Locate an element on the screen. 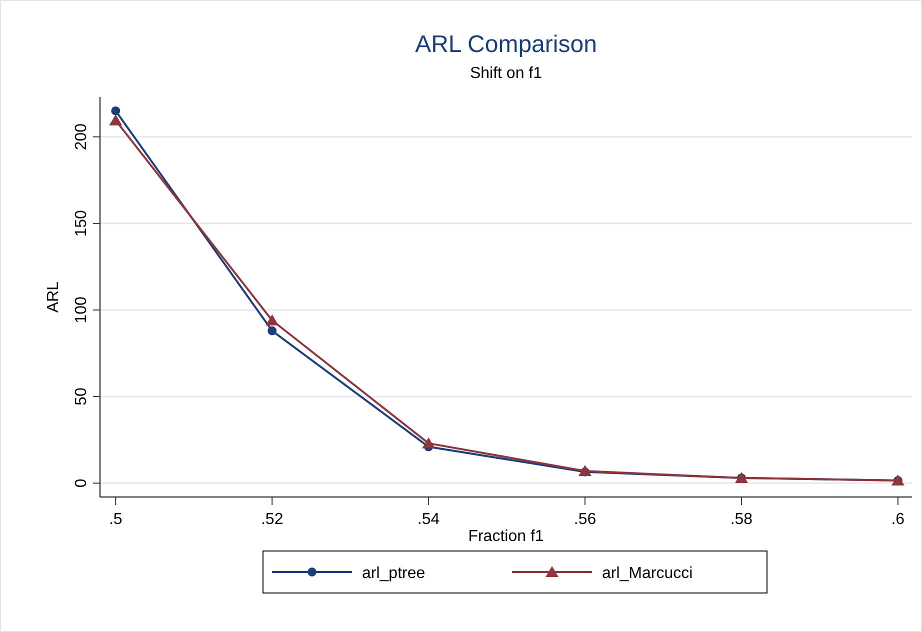 The height and width of the screenshot is (632, 922). y-tick-label: 200 is located at coordinates (81, 136).